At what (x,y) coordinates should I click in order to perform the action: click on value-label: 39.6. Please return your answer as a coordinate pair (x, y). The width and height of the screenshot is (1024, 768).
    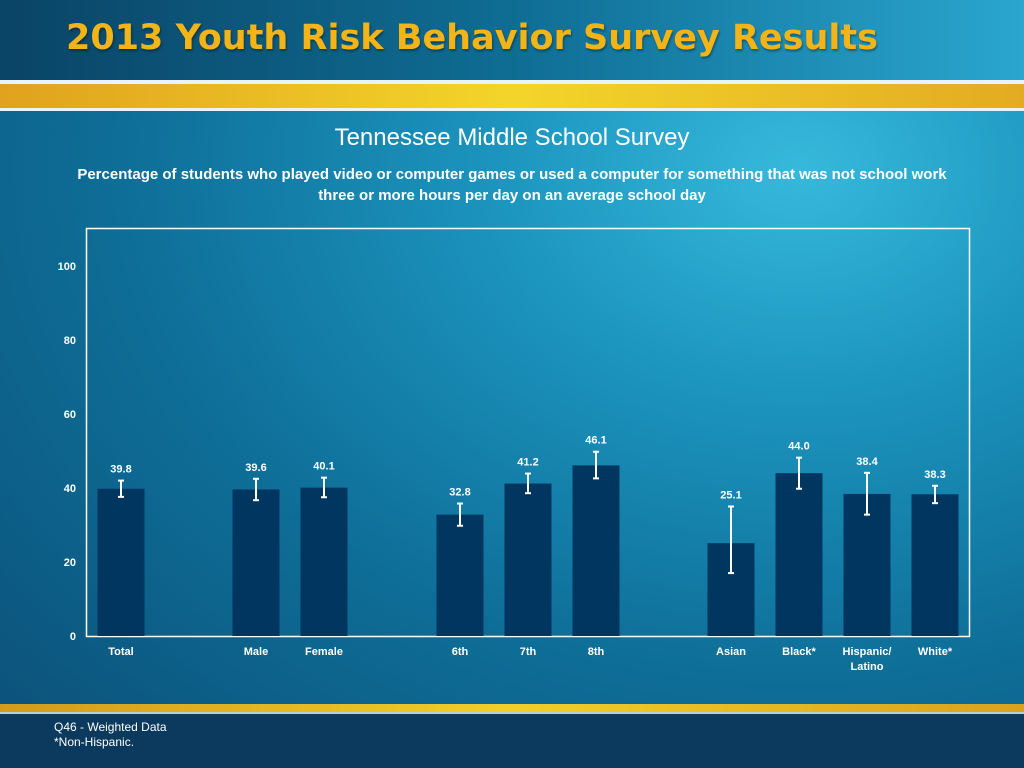
    Looking at the image, I should click on (255, 468).